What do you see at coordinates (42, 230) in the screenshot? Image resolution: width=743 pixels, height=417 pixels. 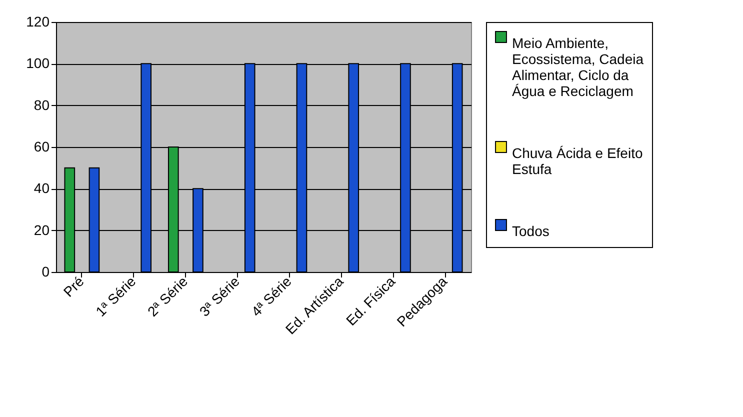 I see `y-tick-label: 20` at bounding box center [42, 230].